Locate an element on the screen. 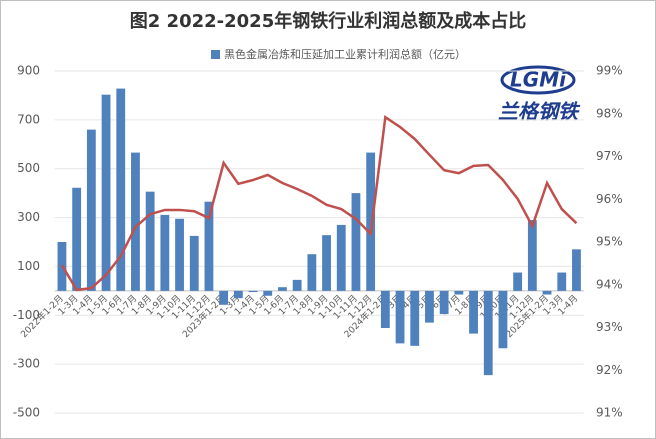 This screenshot has width=656, height=439. y-tick-label: 300 is located at coordinates (28, 217).